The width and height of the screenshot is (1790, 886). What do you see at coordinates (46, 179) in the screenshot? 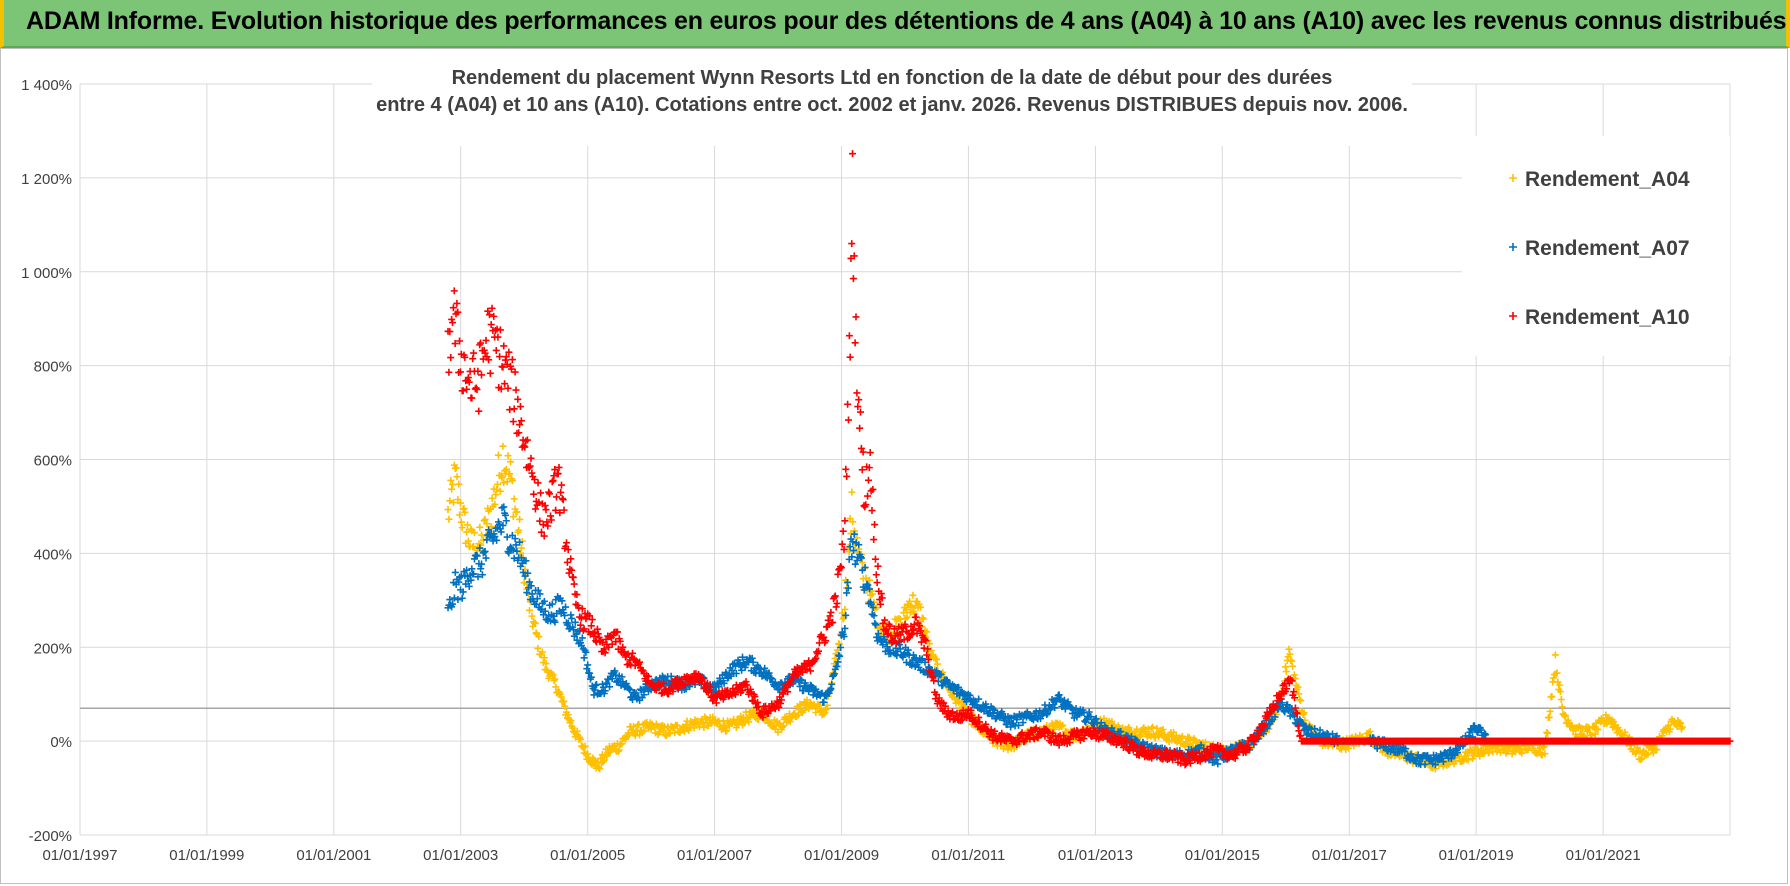
I see `y-tick-label: 1 200%` at bounding box center [46, 179].